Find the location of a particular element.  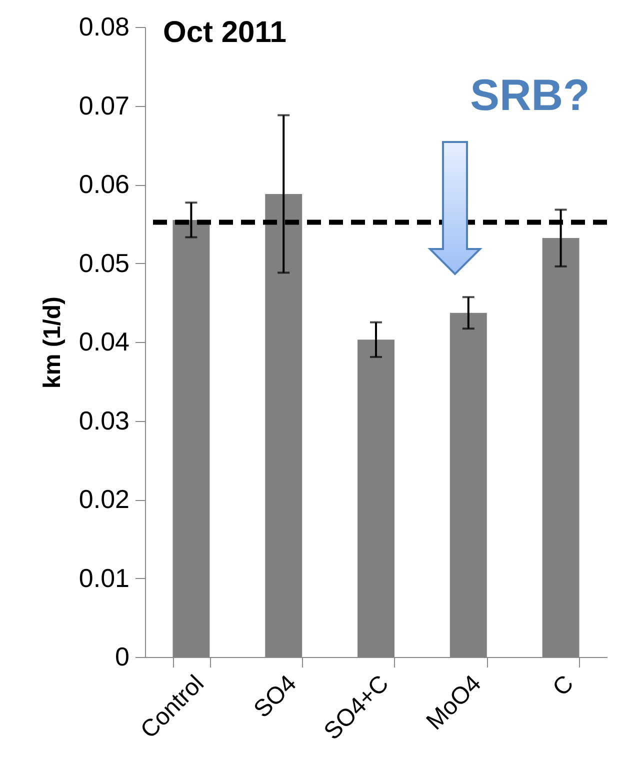

y-axis-title: km (1/d) is located at coordinates (52, 342).